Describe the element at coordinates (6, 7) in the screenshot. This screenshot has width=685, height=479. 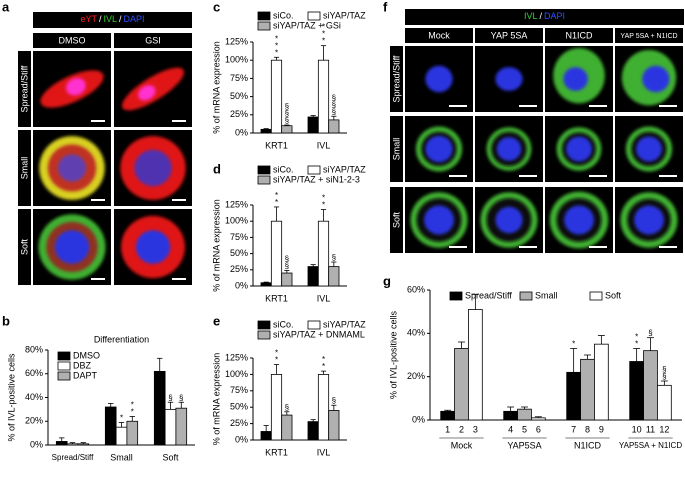
I see `panel-letter: a` at that location.